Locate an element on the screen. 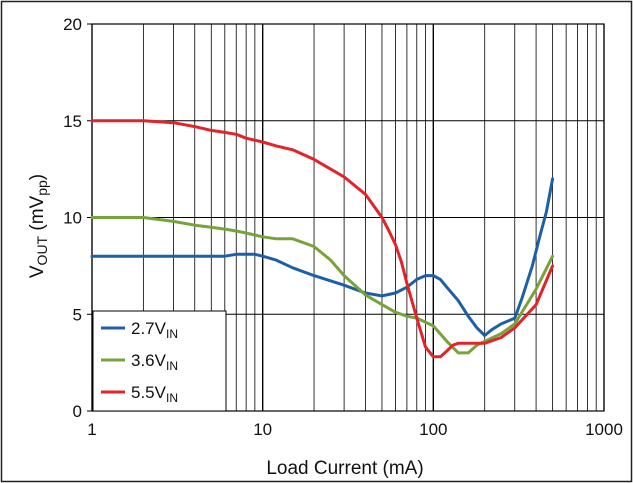 Image resolution: width=633 pixels, height=483 pixels. legend-label-main: 5.5V is located at coordinates (149, 392).